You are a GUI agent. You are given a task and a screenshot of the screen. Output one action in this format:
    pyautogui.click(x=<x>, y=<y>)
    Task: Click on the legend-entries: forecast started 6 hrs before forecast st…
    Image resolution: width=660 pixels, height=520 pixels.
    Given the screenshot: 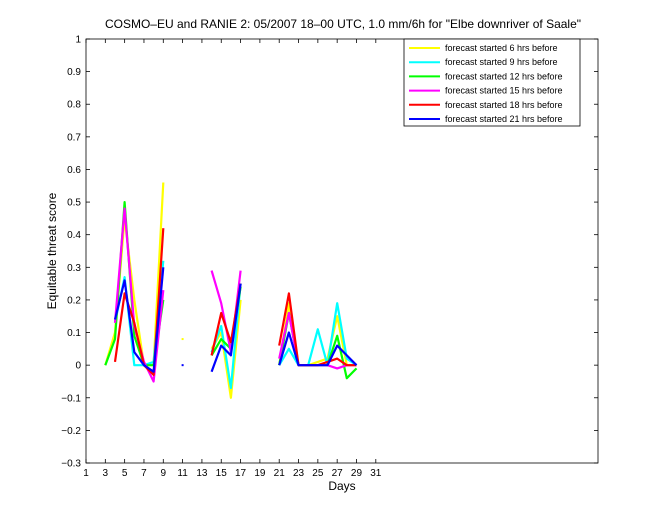 What is the action you would take?
    pyautogui.click(x=486, y=83)
    